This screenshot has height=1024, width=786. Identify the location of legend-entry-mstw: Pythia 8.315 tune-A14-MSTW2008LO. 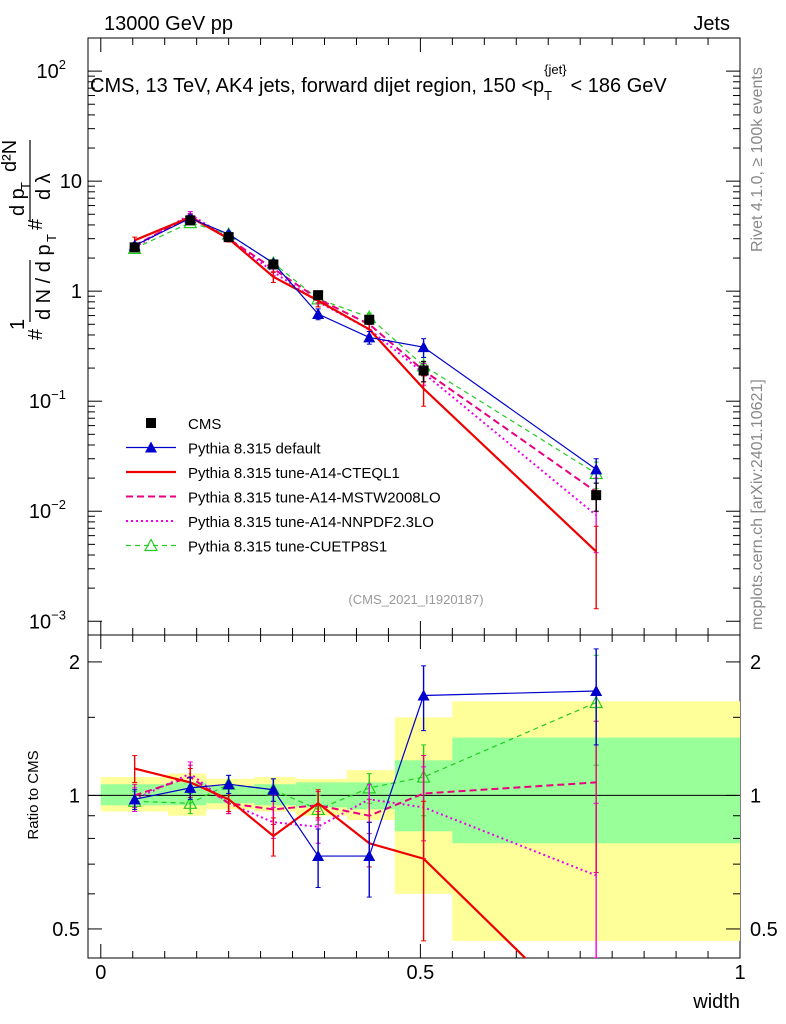
(283, 498).